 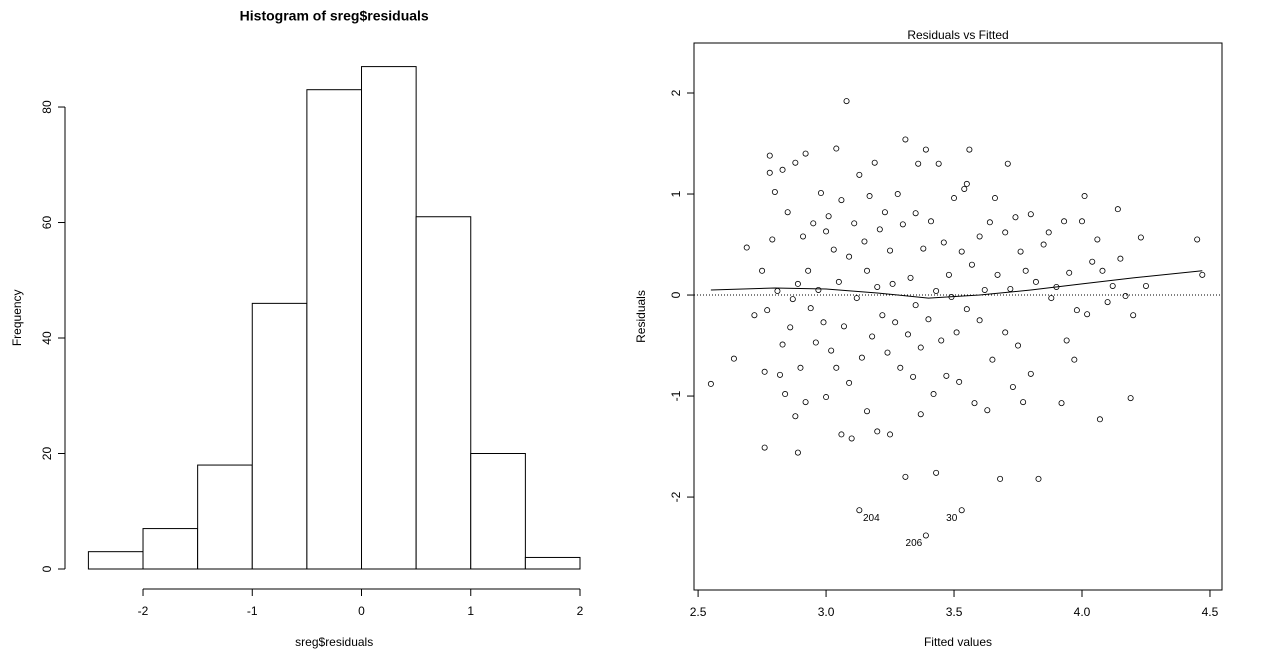 I want to click on y-tick-label: 40, so click(x=47, y=338).